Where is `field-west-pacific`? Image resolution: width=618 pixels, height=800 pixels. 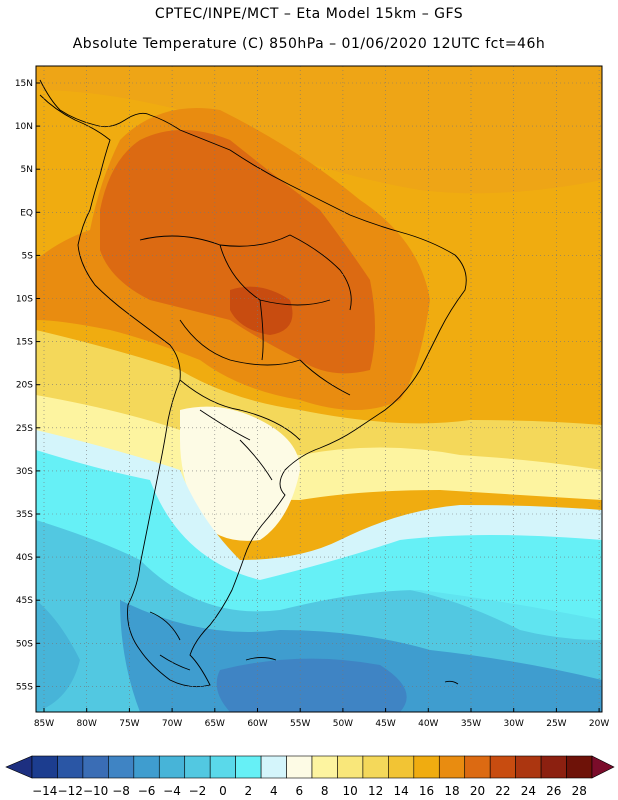
field-west-pacific is located at coordinates (58, 656).